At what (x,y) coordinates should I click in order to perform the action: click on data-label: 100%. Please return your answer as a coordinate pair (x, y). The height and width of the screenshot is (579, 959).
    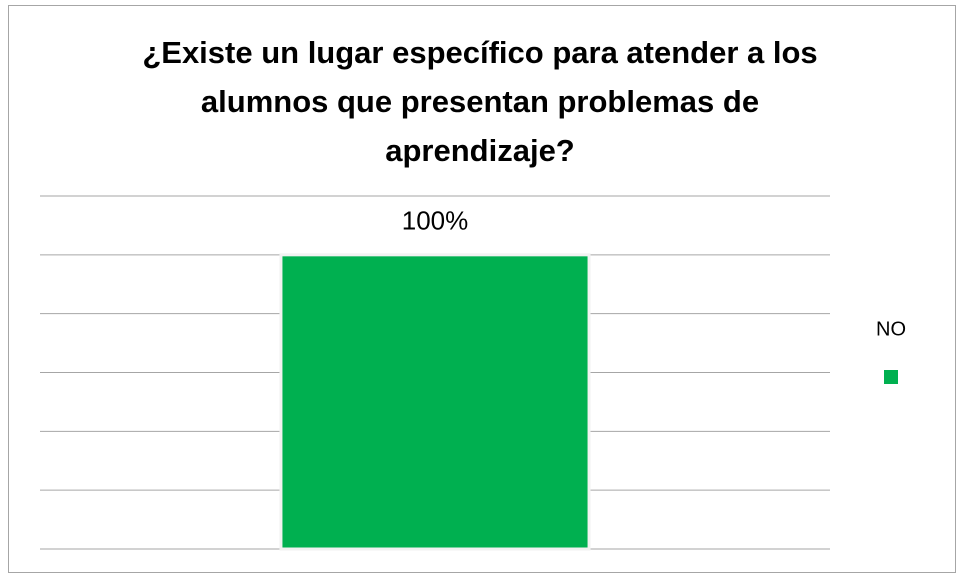
    Looking at the image, I should click on (435, 221).